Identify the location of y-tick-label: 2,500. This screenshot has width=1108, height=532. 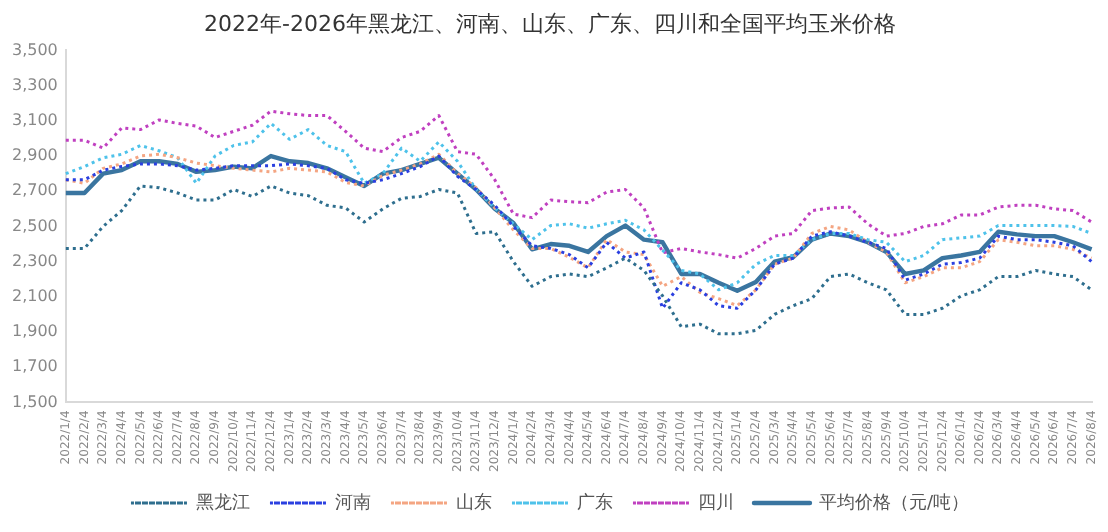
(34, 225).